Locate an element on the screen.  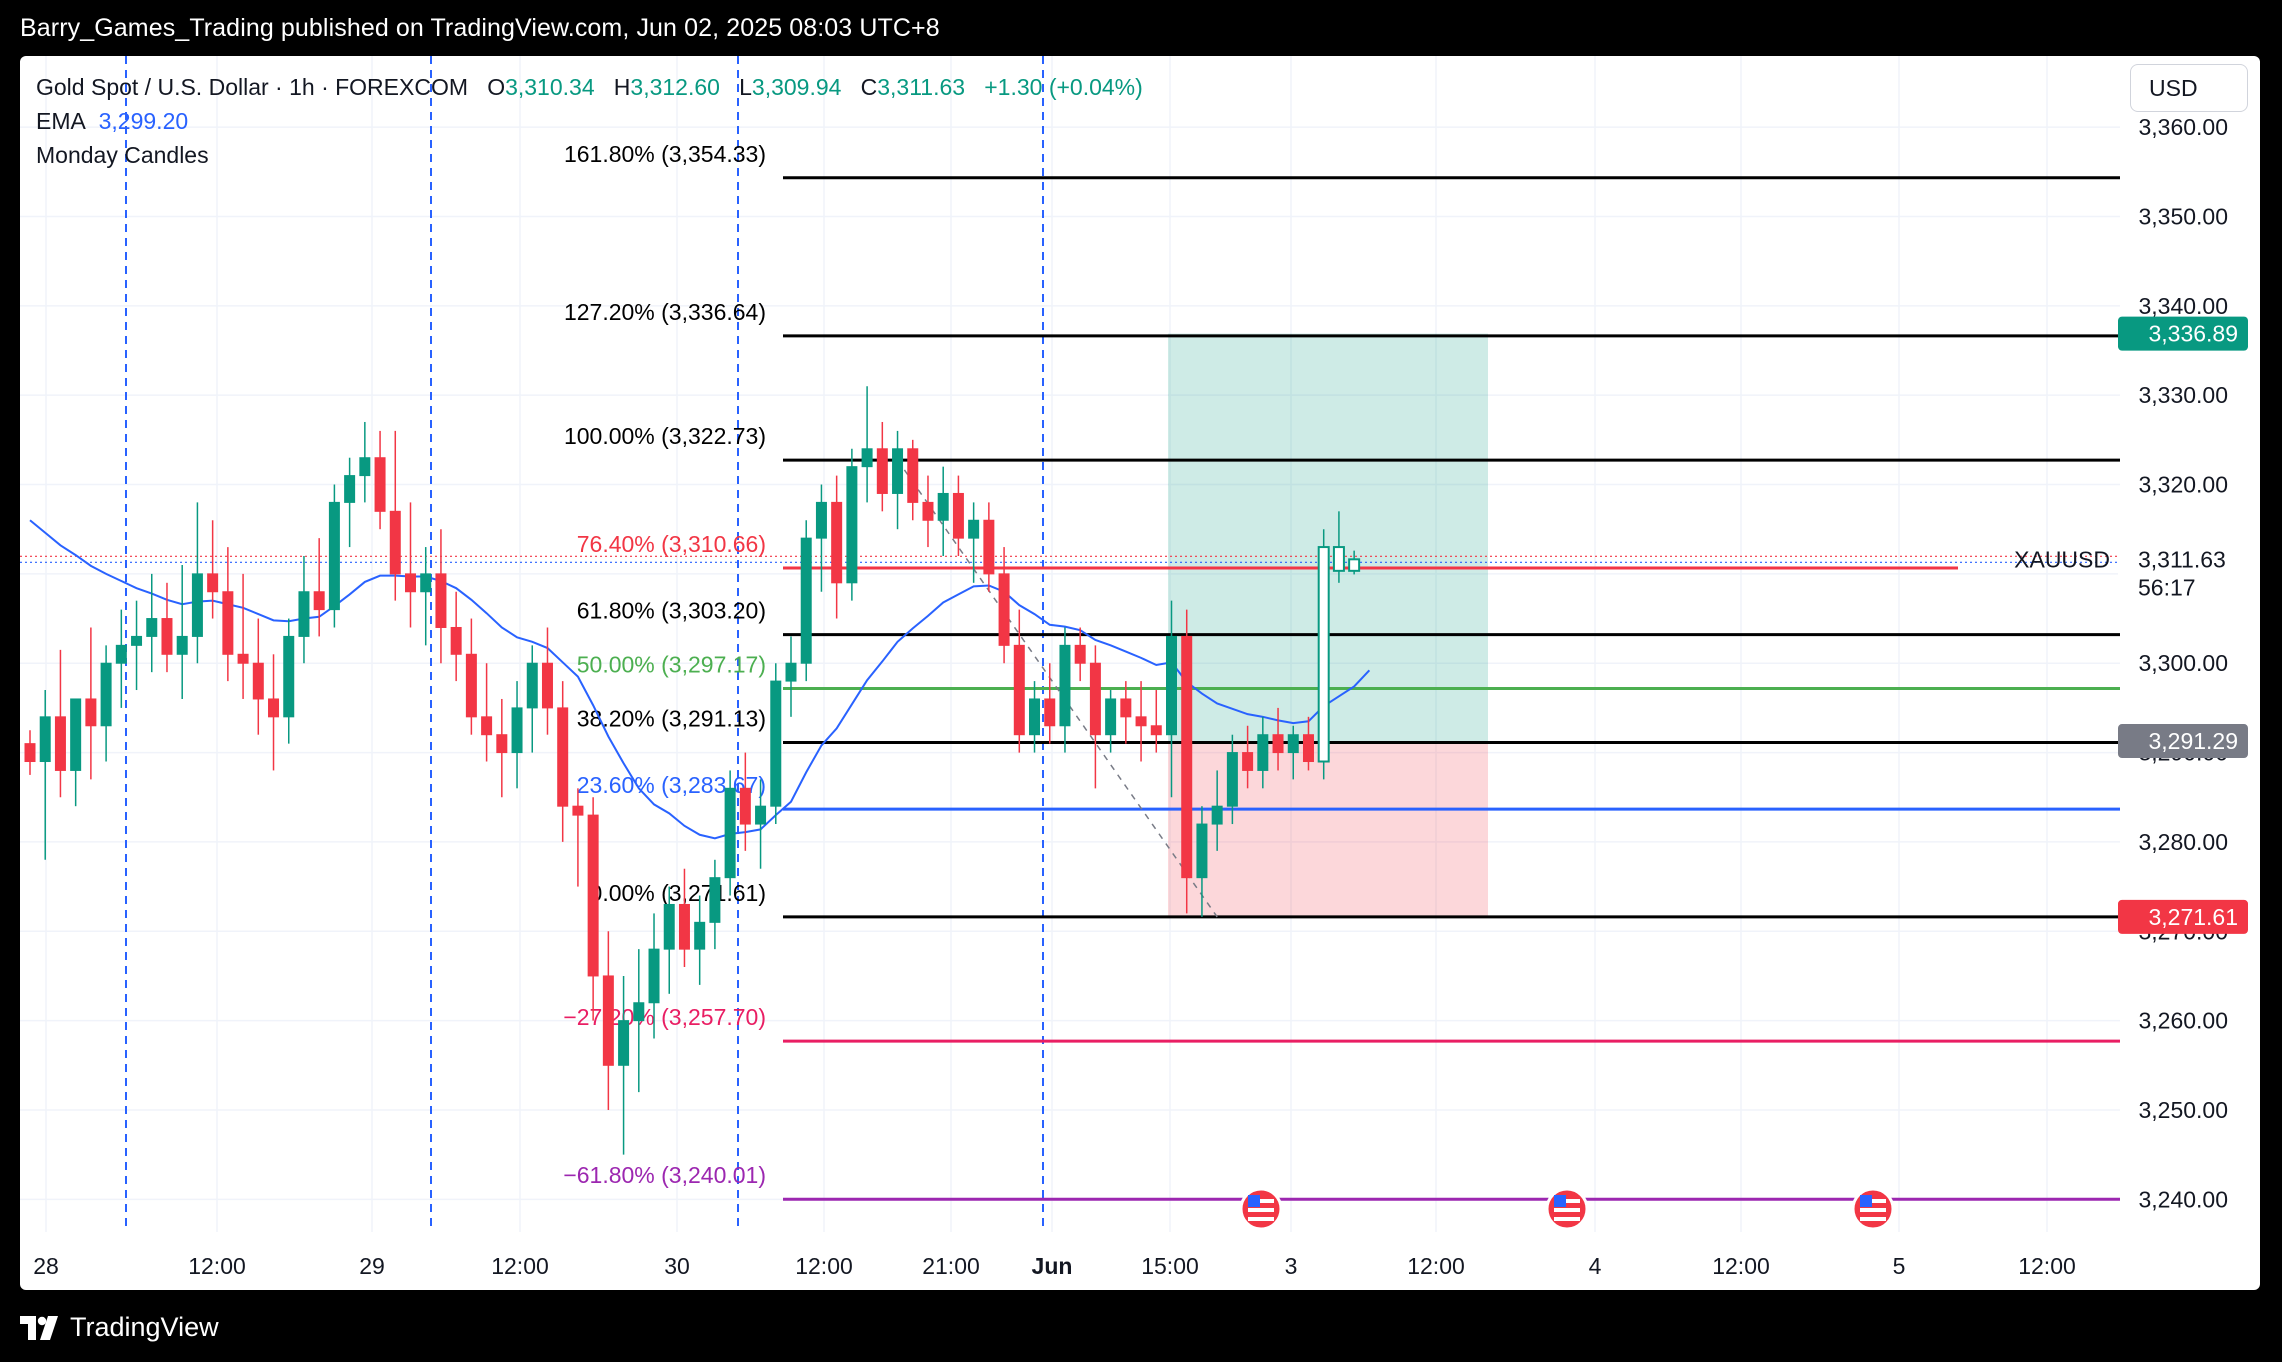
tradingview-logo: TradingView is located at coordinates (119, 1327).